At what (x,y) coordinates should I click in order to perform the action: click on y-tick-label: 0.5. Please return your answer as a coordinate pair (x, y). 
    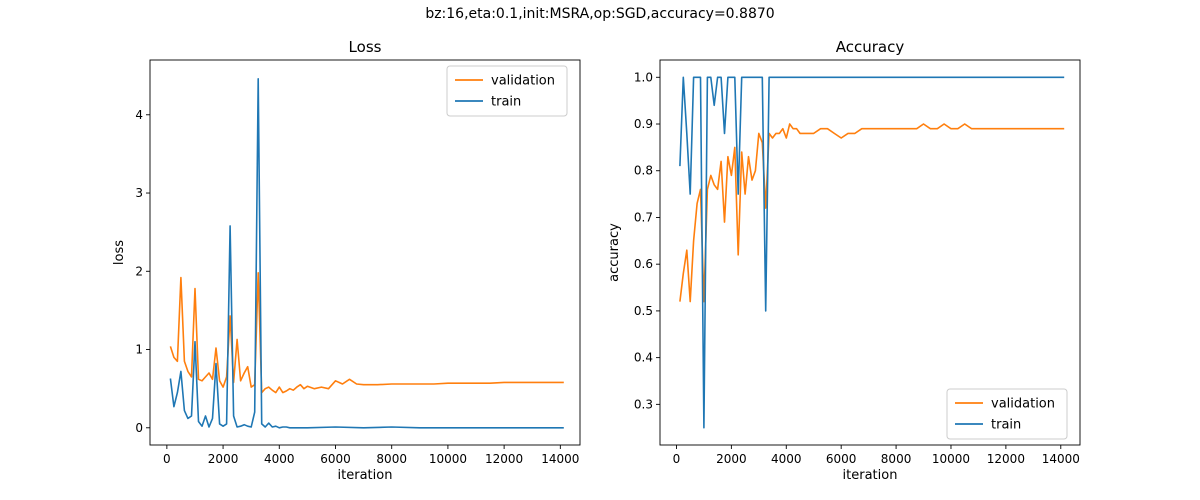
    Looking at the image, I should click on (643, 311).